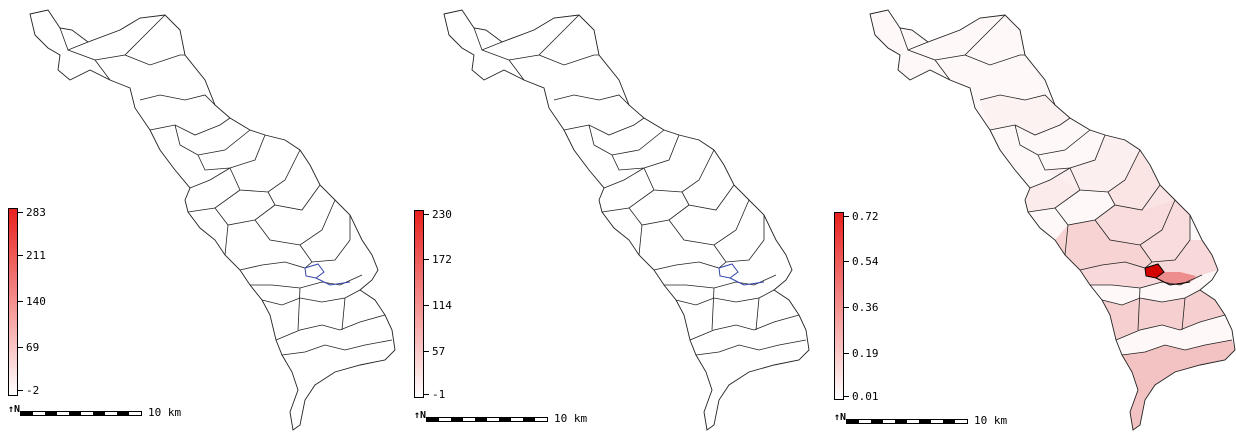 The height and width of the screenshot is (438, 1236). I want to click on legend-label-min: -2, so click(33, 390).